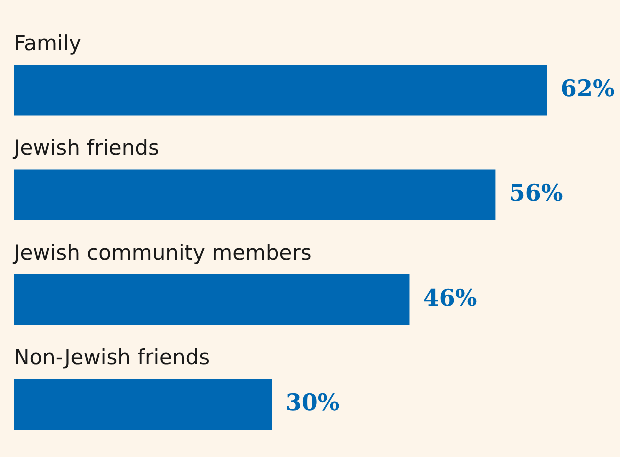 Image resolution: width=620 pixels, height=457 pixels. Describe the element at coordinates (536, 194) in the screenshot. I see `data-label: 56%` at that location.